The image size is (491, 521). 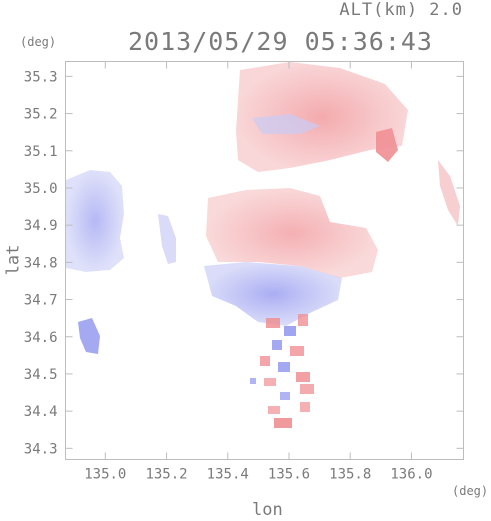 What do you see at coordinates (41, 115) in the screenshot?
I see `y-tick-label: 35.2` at bounding box center [41, 115].